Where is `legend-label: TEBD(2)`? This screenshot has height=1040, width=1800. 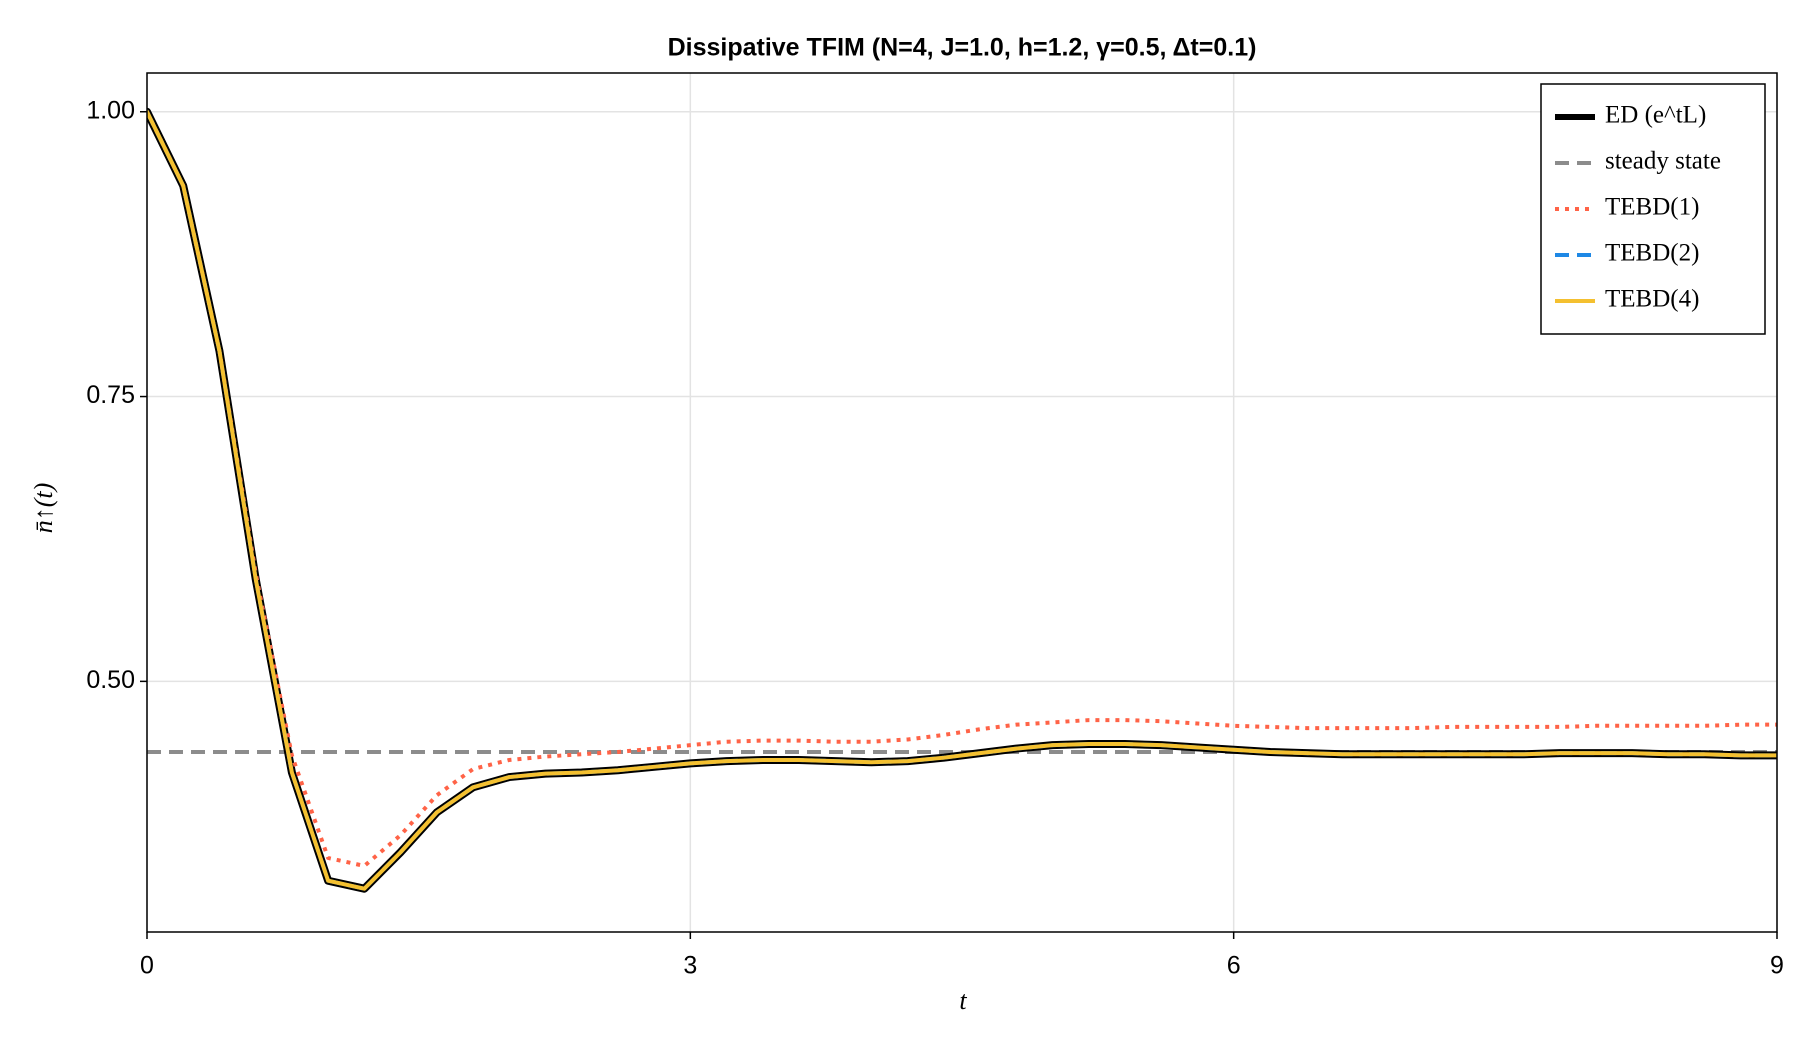 legend-label: TEBD(2) is located at coordinates (1652, 253).